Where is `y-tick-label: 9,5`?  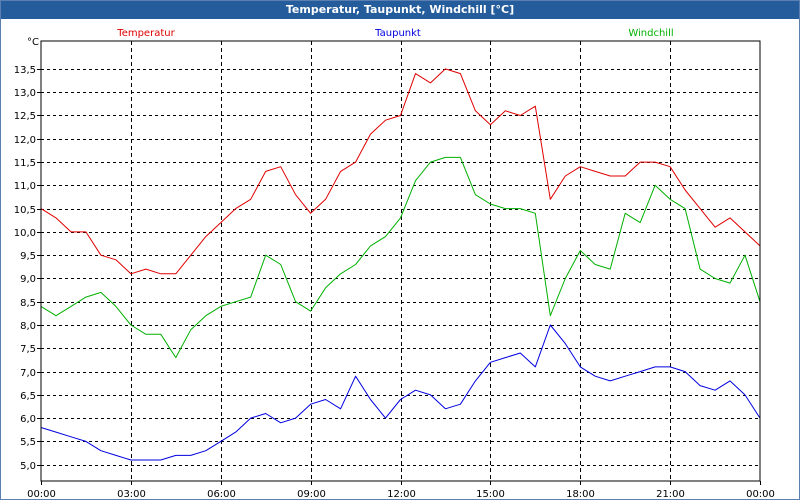
y-tick-label: 9,5 is located at coordinates (28, 256).